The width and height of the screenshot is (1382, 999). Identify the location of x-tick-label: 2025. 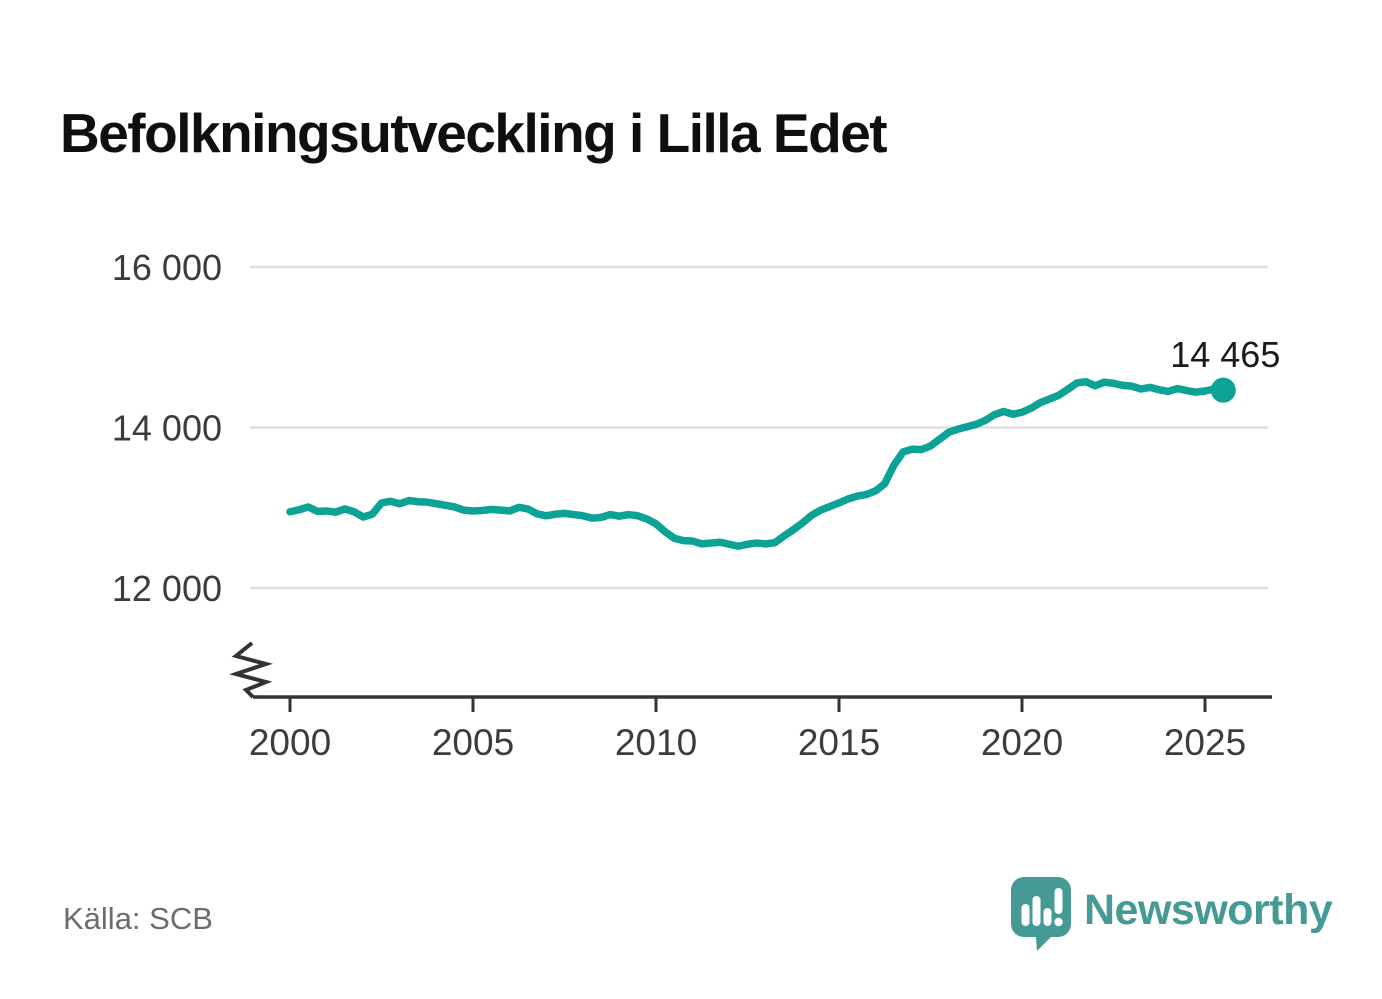
(1205, 742).